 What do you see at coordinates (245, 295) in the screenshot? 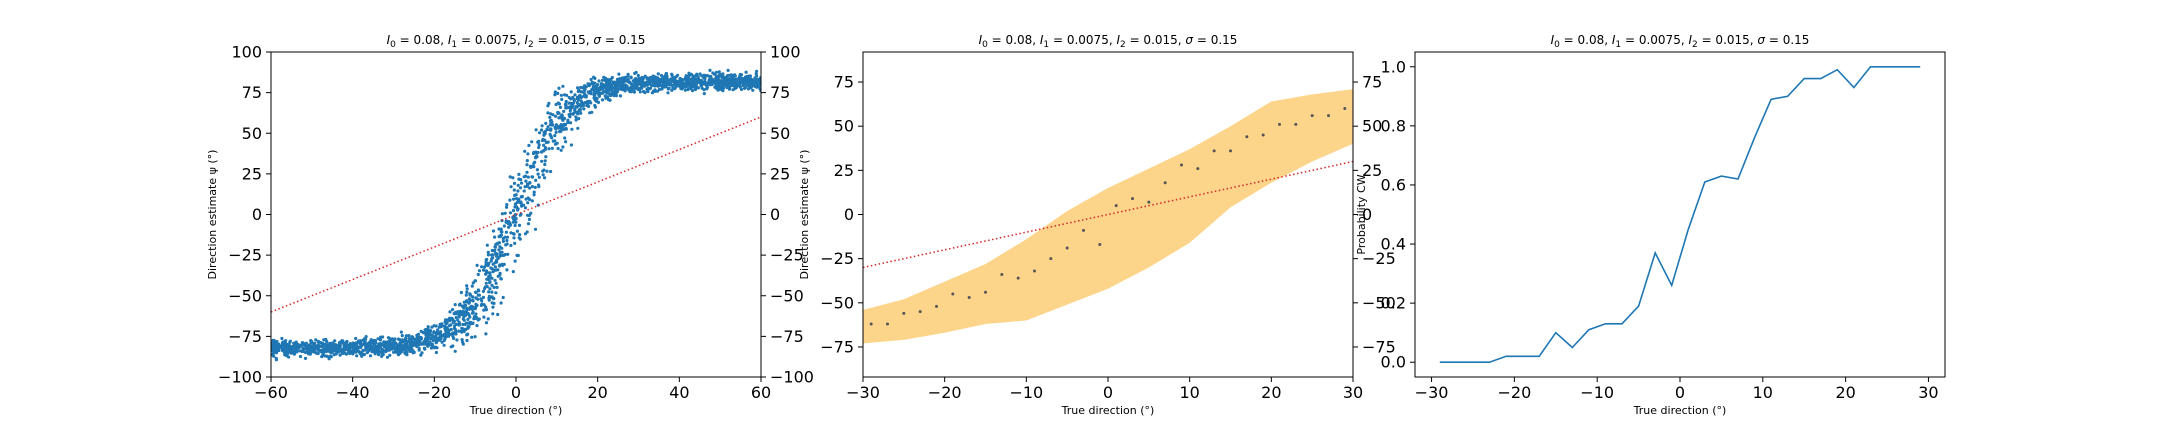
I see `y-tick-label: −50` at bounding box center [245, 295].